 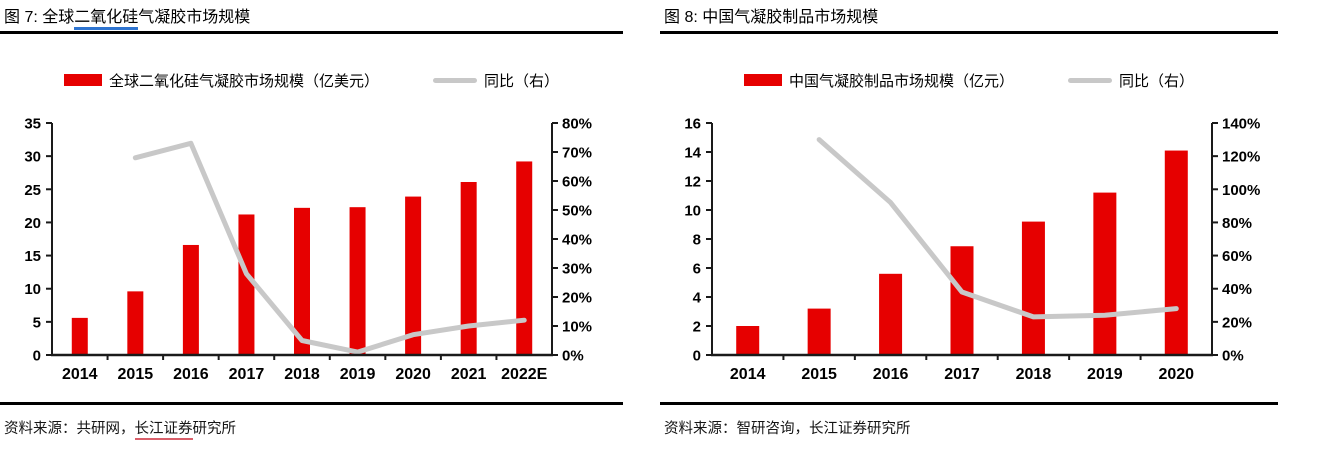 What do you see at coordinates (692, 153) in the screenshot?
I see `left-axis-tick-label: 14` at bounding box center [692, 153].